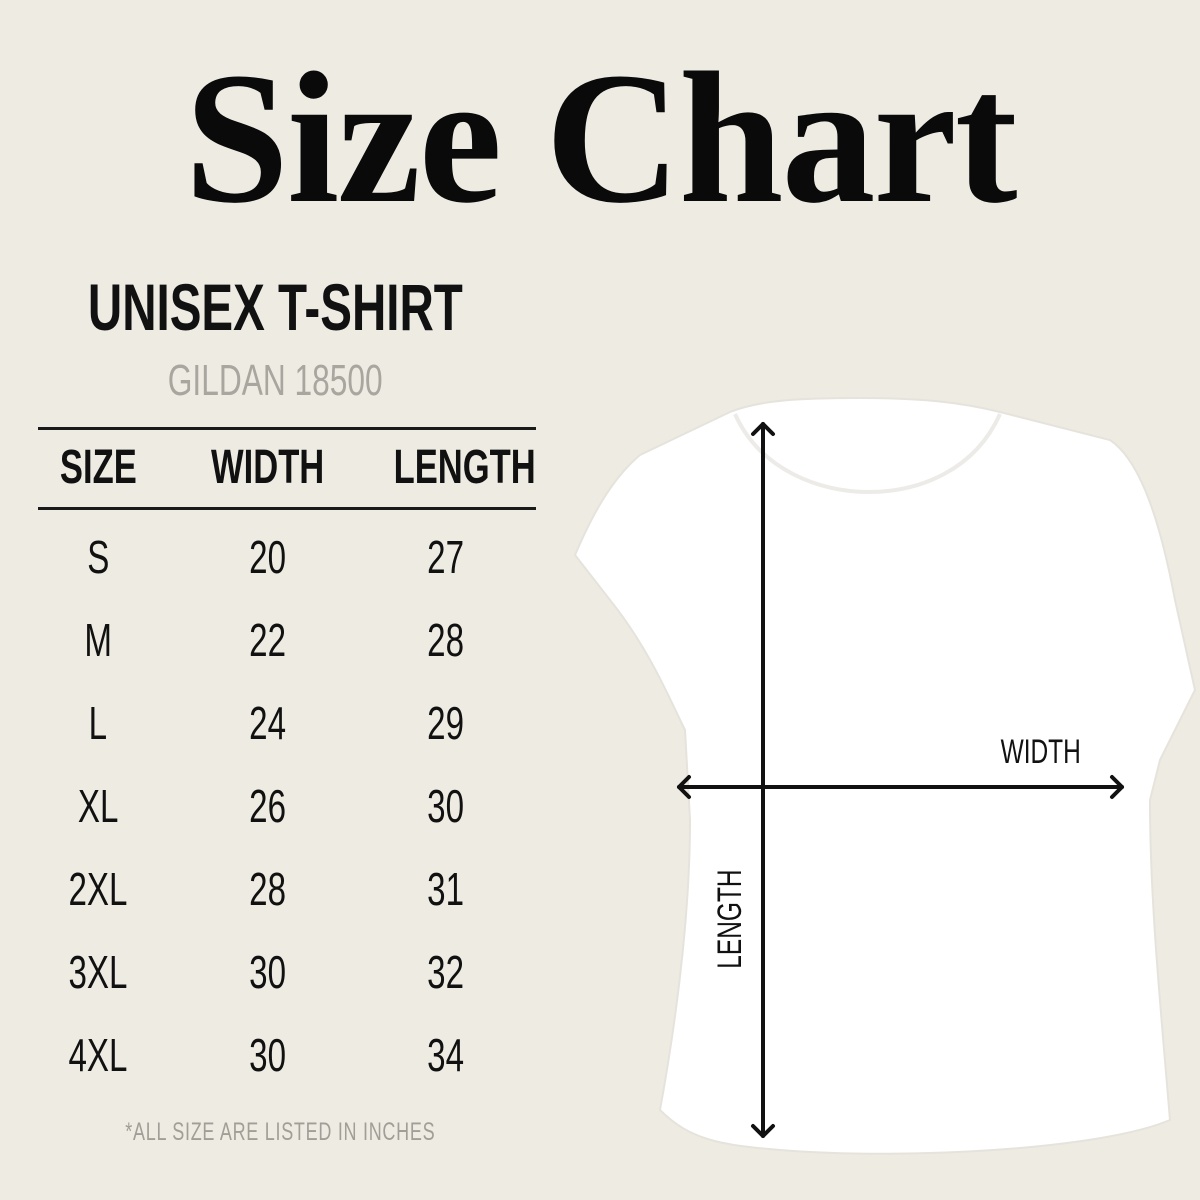  What do you see at coordinates (763, 429) in the screenshot?
I see `length-arrow-top-head` at bounding box center [763, 429].